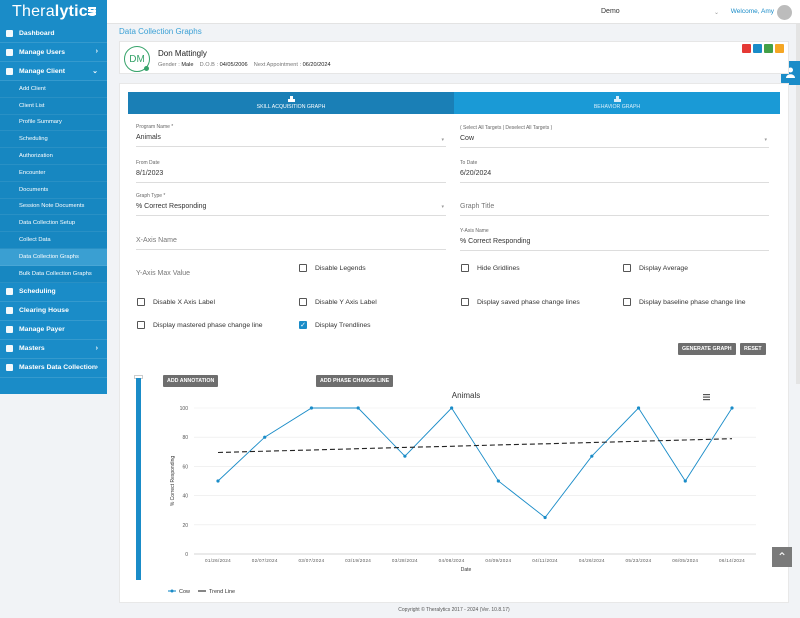 Image resolution: width=800 pixels, height=618 pixels. I want to click on y-tick-label: 20, so click(185, 526).